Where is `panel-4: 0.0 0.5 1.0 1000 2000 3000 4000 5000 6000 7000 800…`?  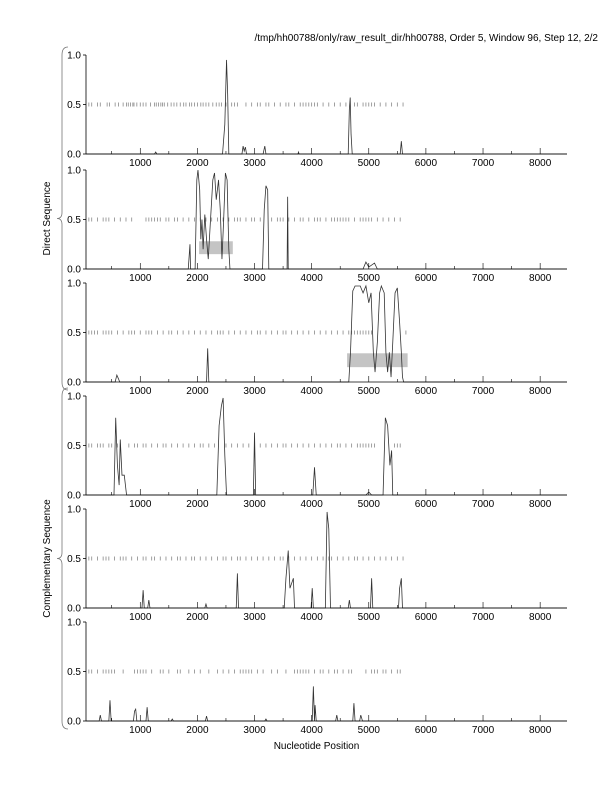
panel-4: 0.0 0.5 1.0 1000 2000 3000 4000 5000 6000 7000 800… is located at coordinates (317, 451).